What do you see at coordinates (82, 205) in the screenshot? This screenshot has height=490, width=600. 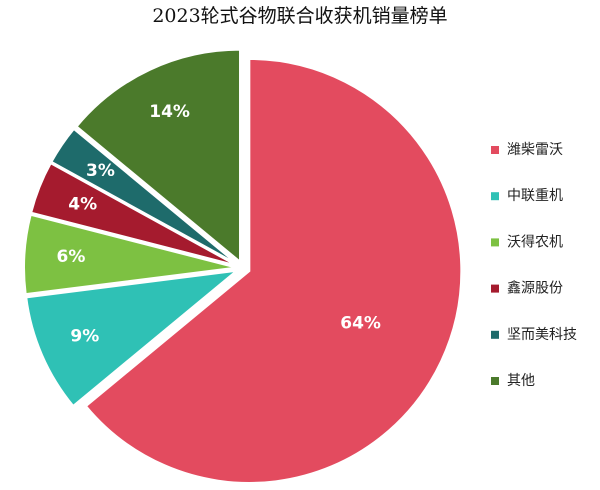 I see `data-label: 4%` at bounding box center [82, 205].